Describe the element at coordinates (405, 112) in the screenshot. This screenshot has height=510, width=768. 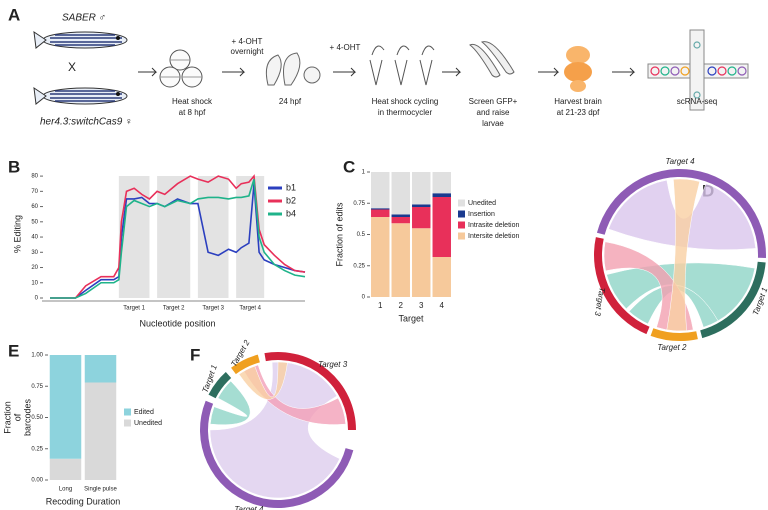
I see `step-label: in thermocycler` at that location.